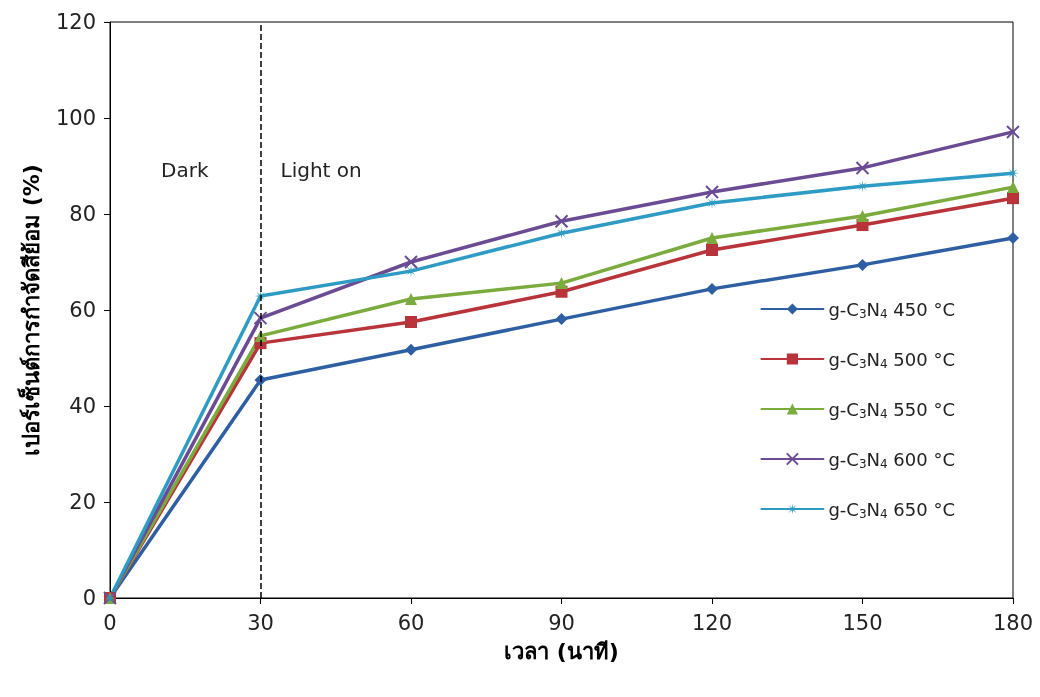  What do you see at coordinates (82, 214) in the screenshot?
I see `y-tick-label: 80` at bounding box center [82, 214].